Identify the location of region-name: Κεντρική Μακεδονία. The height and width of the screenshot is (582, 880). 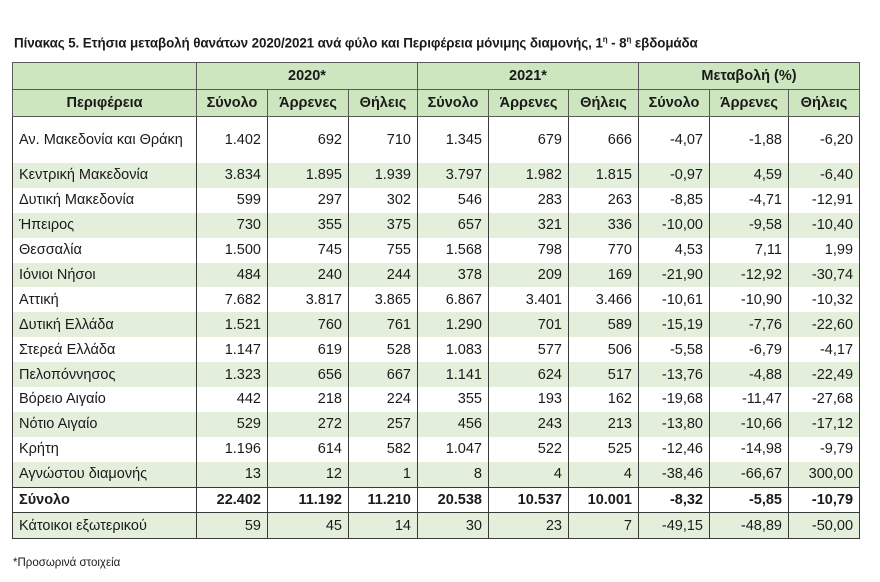
(104, 175).